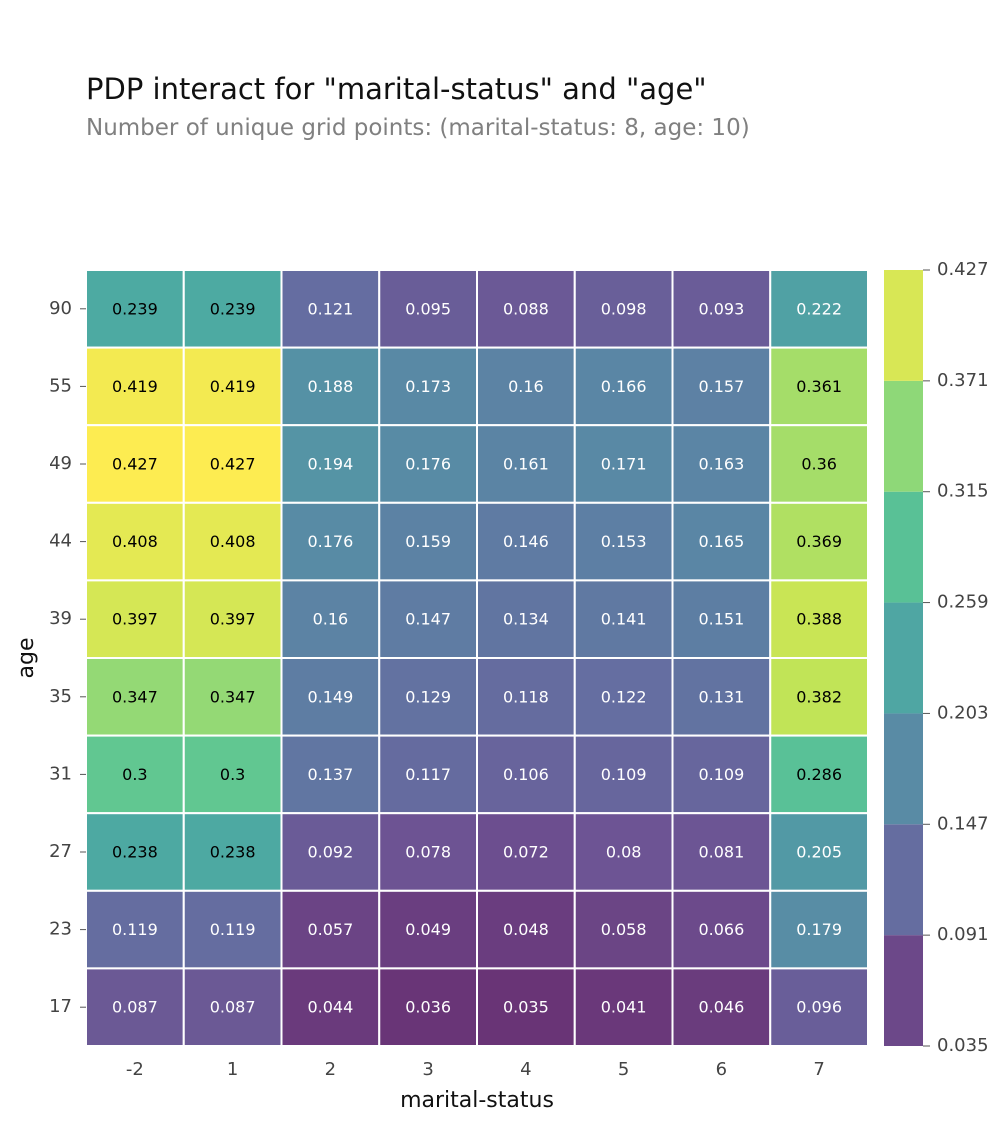  Describe the element at coordinates (819, 696) in the screenshot. I see `cell-value-label: 0.382` at that location.